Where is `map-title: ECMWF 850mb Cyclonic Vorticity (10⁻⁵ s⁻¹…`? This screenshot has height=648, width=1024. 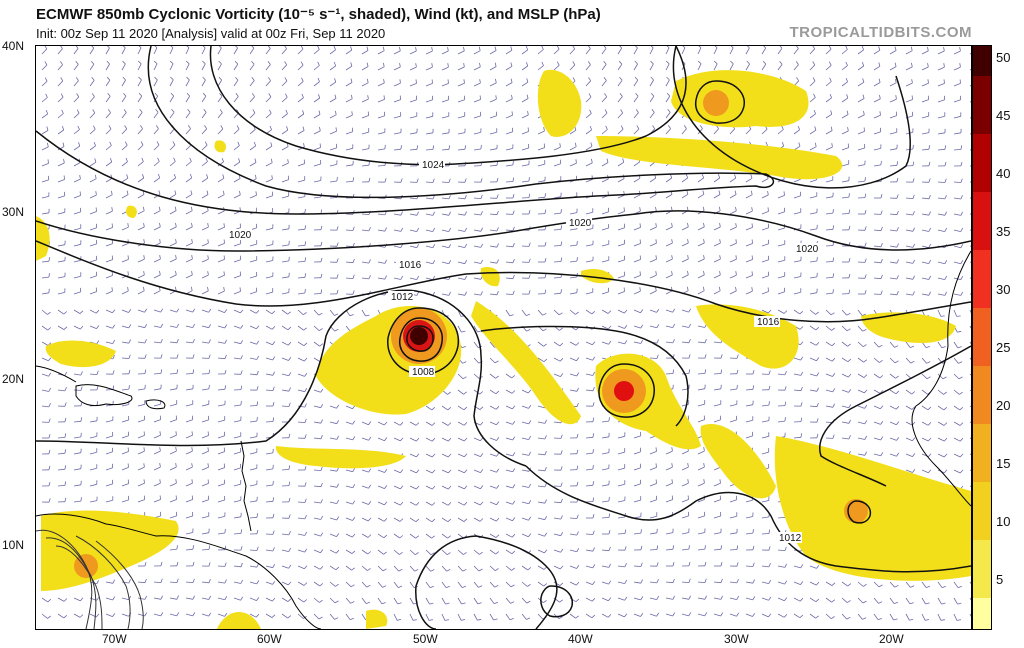
map-title: ECMWF 850mb Cyclonic Vorticity (10⁻⁵ s⁻¹… is located at coordinates (318, 14).